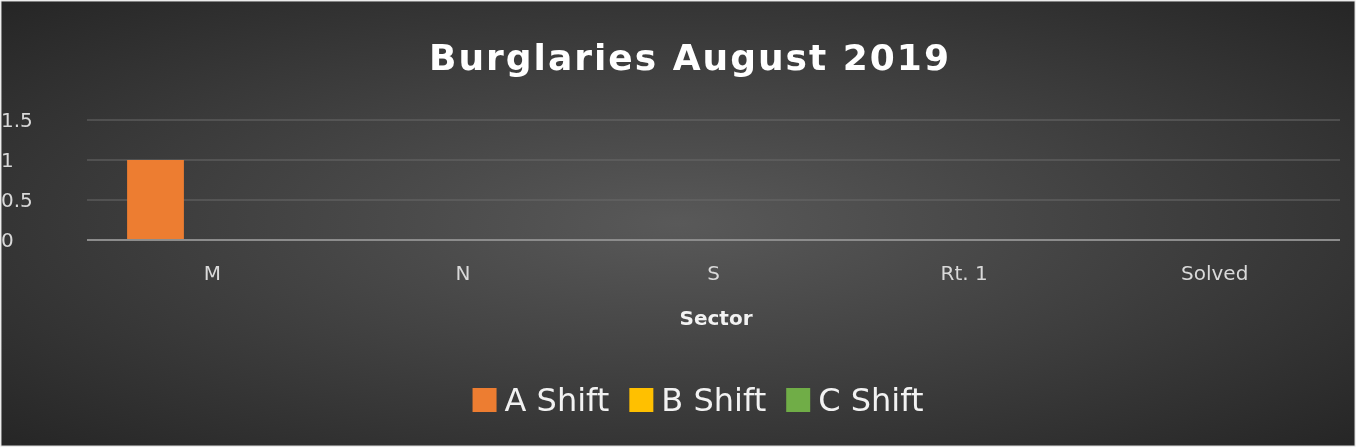 The width and height of the screenshot is (1356, 447). Describe the element at coordinates (716, 318) in the screenshot. I see `x-axis-title: Sector` at that location.